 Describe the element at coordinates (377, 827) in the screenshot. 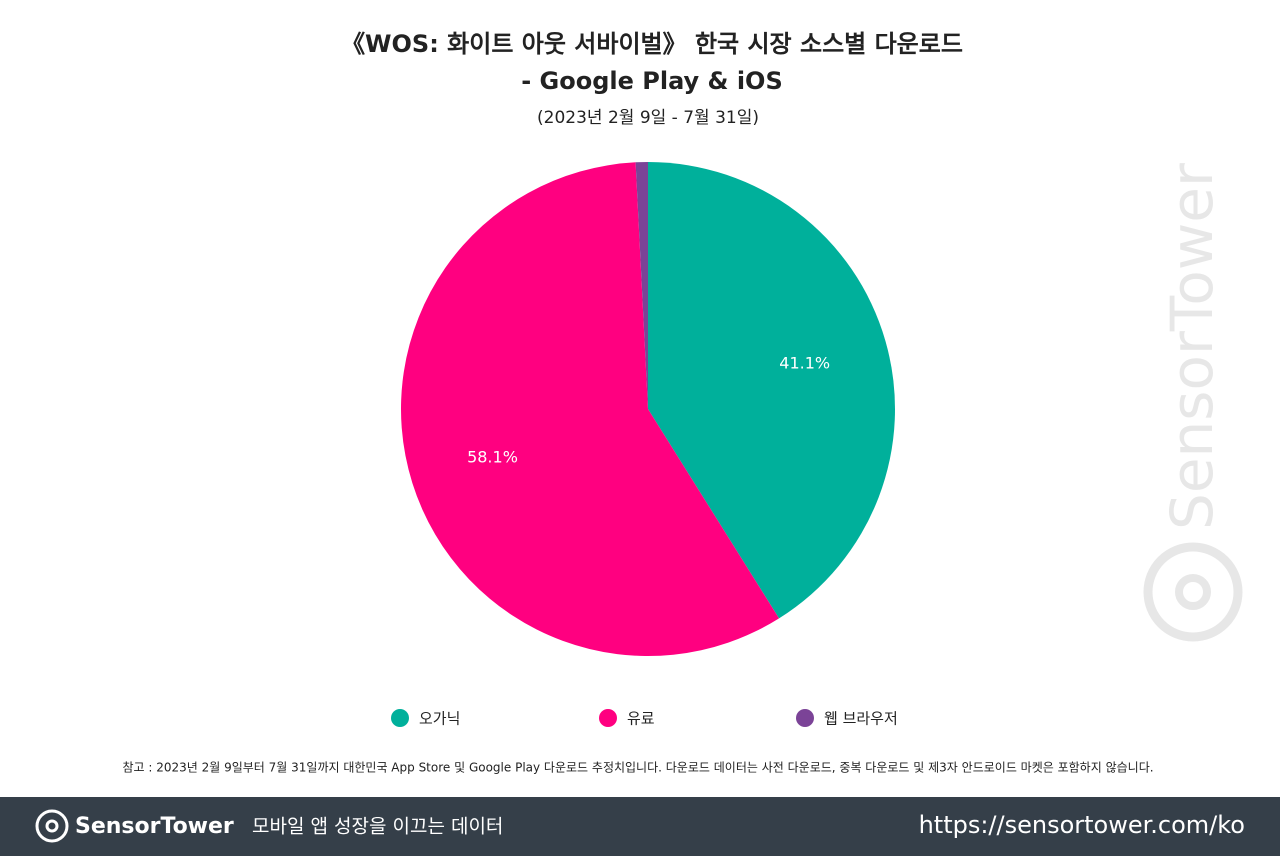

I see `footer-tagline: 모바일 앱 성장을 이끄는 데이터` at that location.